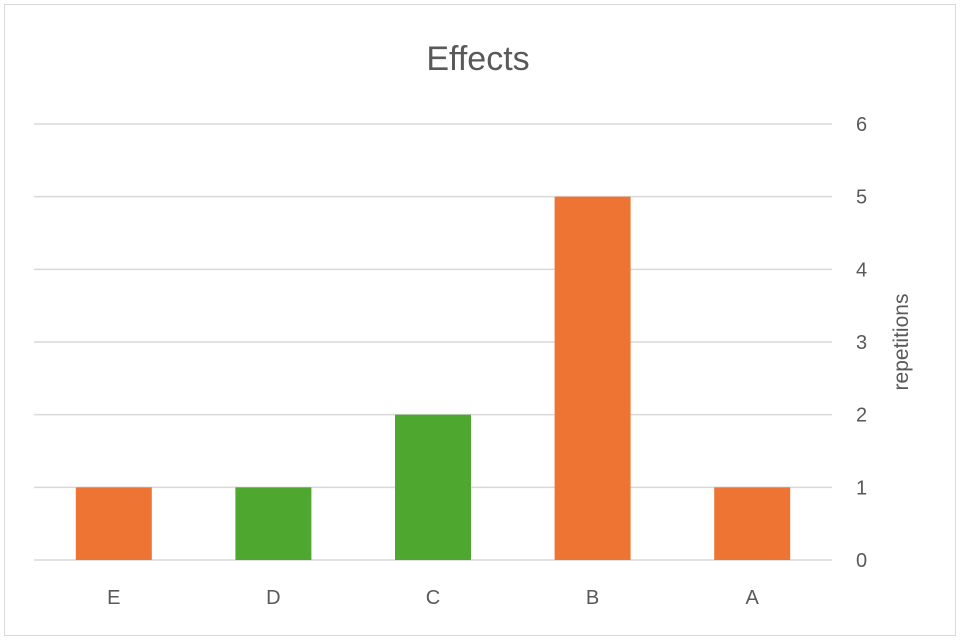  Describe the element at coordinates (273, 523) in the screenshot. I see `bar-D` at that location.